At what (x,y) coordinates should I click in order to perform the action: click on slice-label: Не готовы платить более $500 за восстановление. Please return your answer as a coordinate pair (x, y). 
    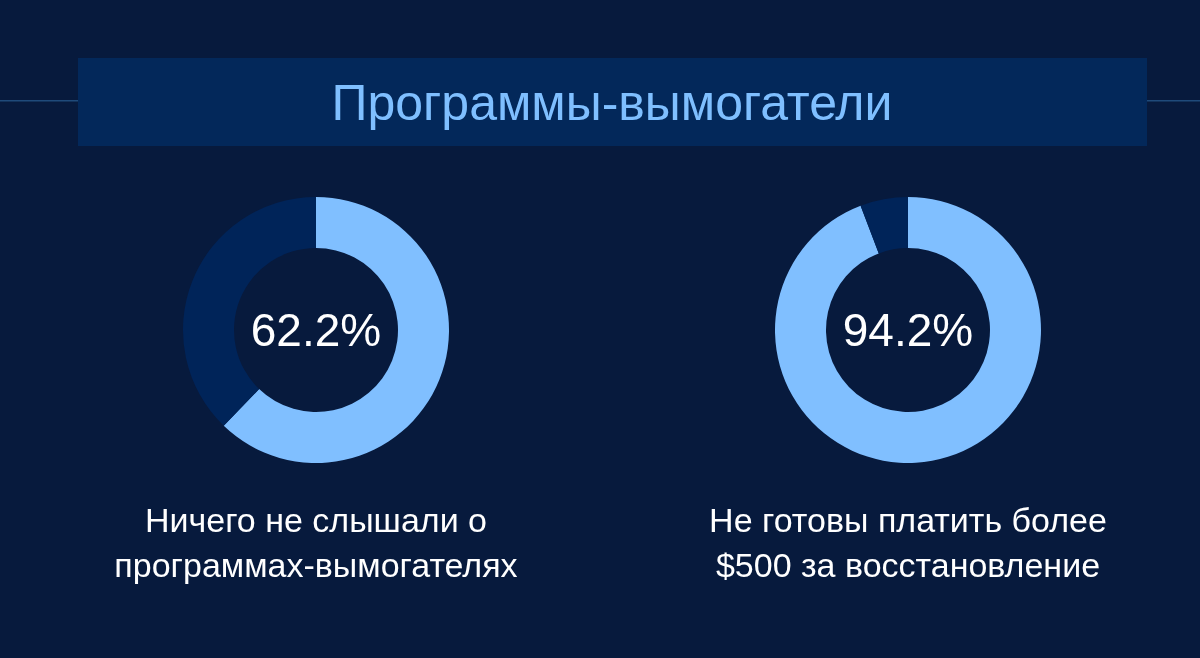
    Looking at the image, I should click on (908, 542).